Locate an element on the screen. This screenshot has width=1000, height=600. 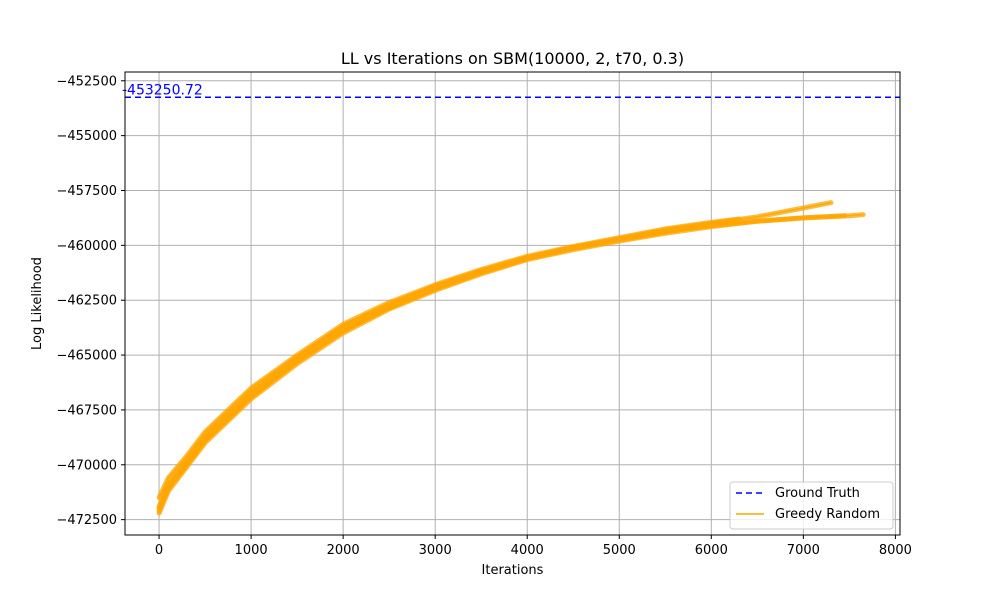
y-tick-label: −455000 is located at coordinates (86, 136).